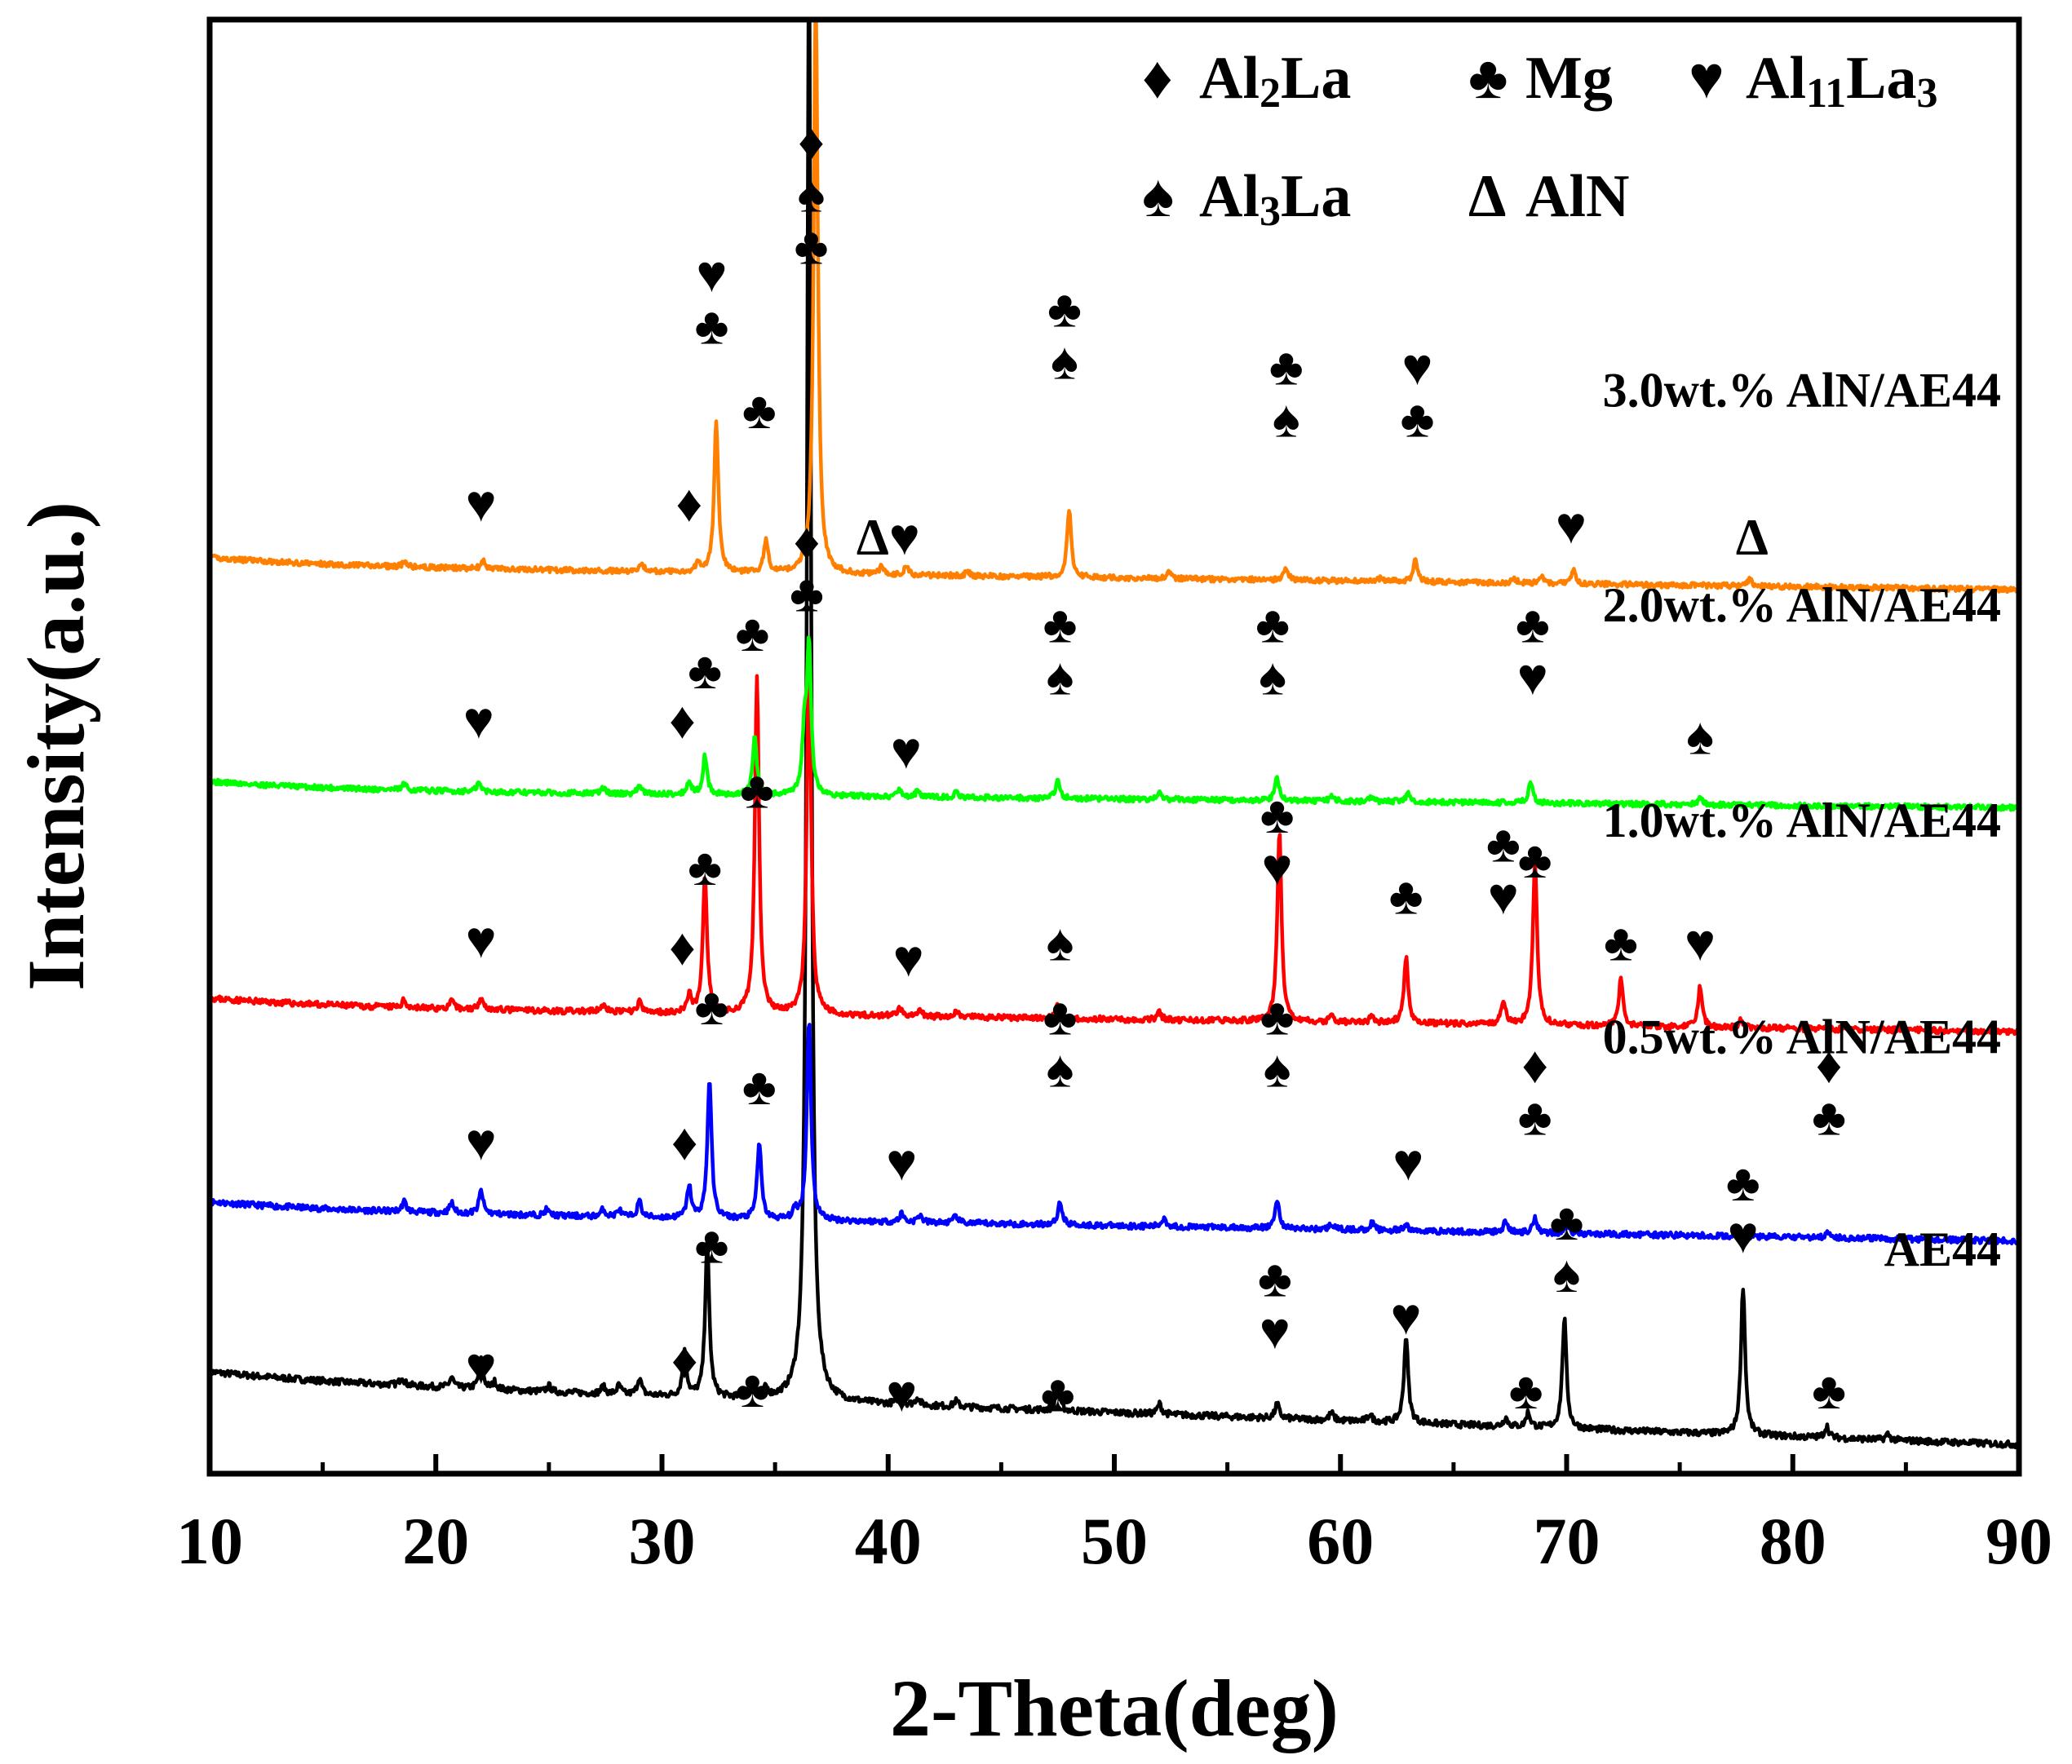 The image size is (2072, 1764). I want to click on y-axis-label: Intensity(a.u.), so click(56, 747).